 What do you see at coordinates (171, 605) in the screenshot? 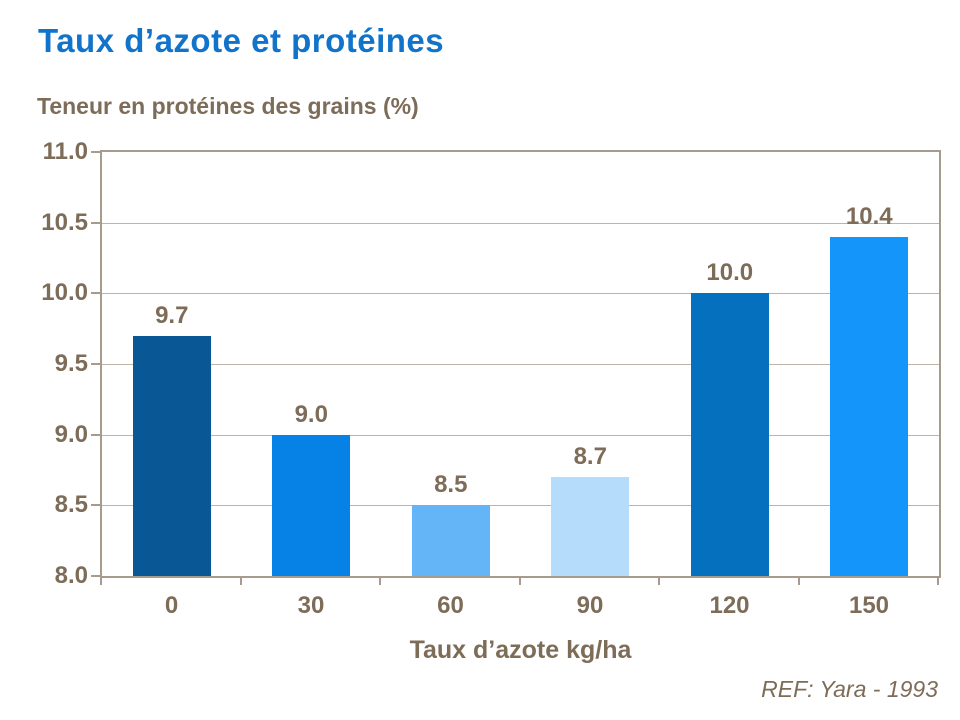
I see `x-tick-label: 0` at bounding box center [171, 605].